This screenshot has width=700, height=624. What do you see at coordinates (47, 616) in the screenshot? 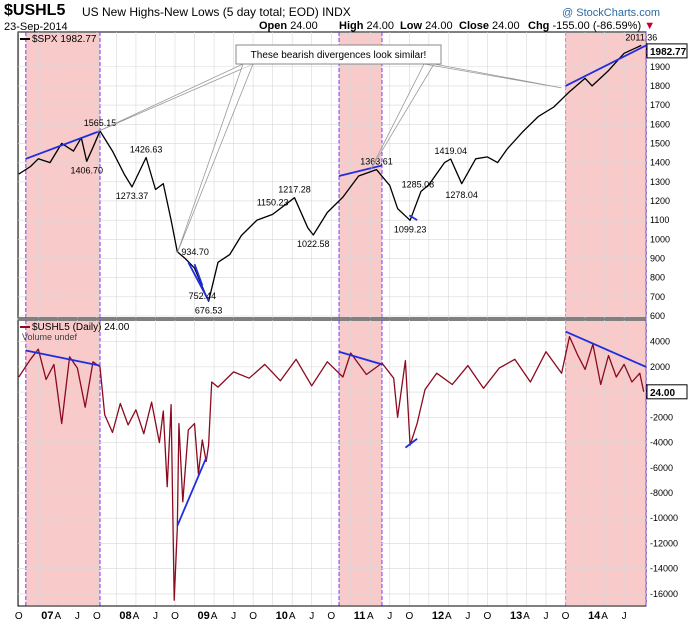
I see `x-axis-year-label: 07` at bounding box center [47, 616].